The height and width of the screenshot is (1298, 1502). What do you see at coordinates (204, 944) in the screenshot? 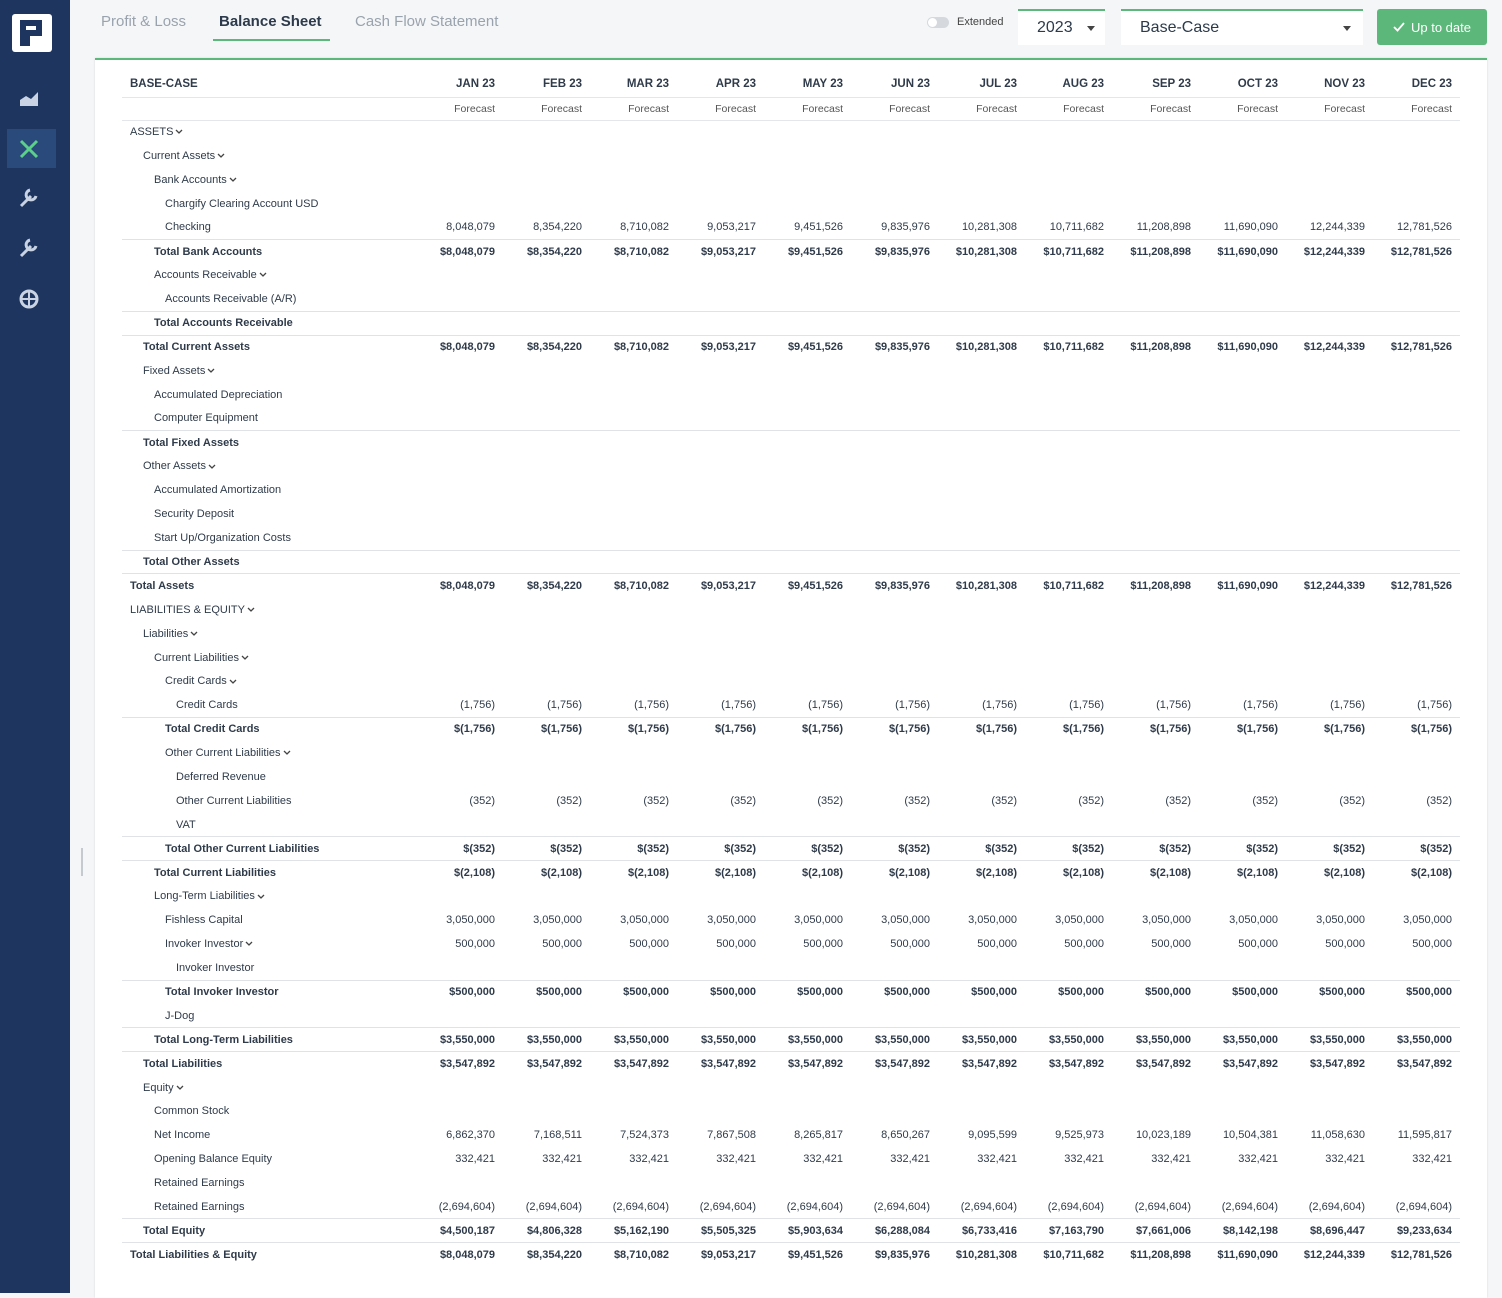
I see `row-label: Invoker Investor` at bounding box center [204, 944].